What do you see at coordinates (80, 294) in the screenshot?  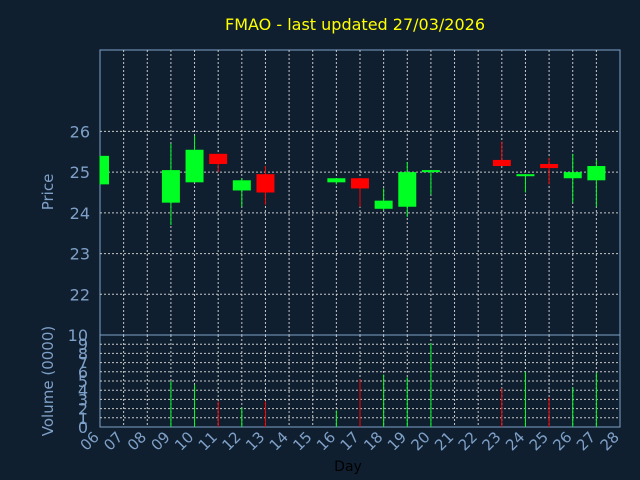 I see `price-tick-label: 22` at bounding box center [80, 294].